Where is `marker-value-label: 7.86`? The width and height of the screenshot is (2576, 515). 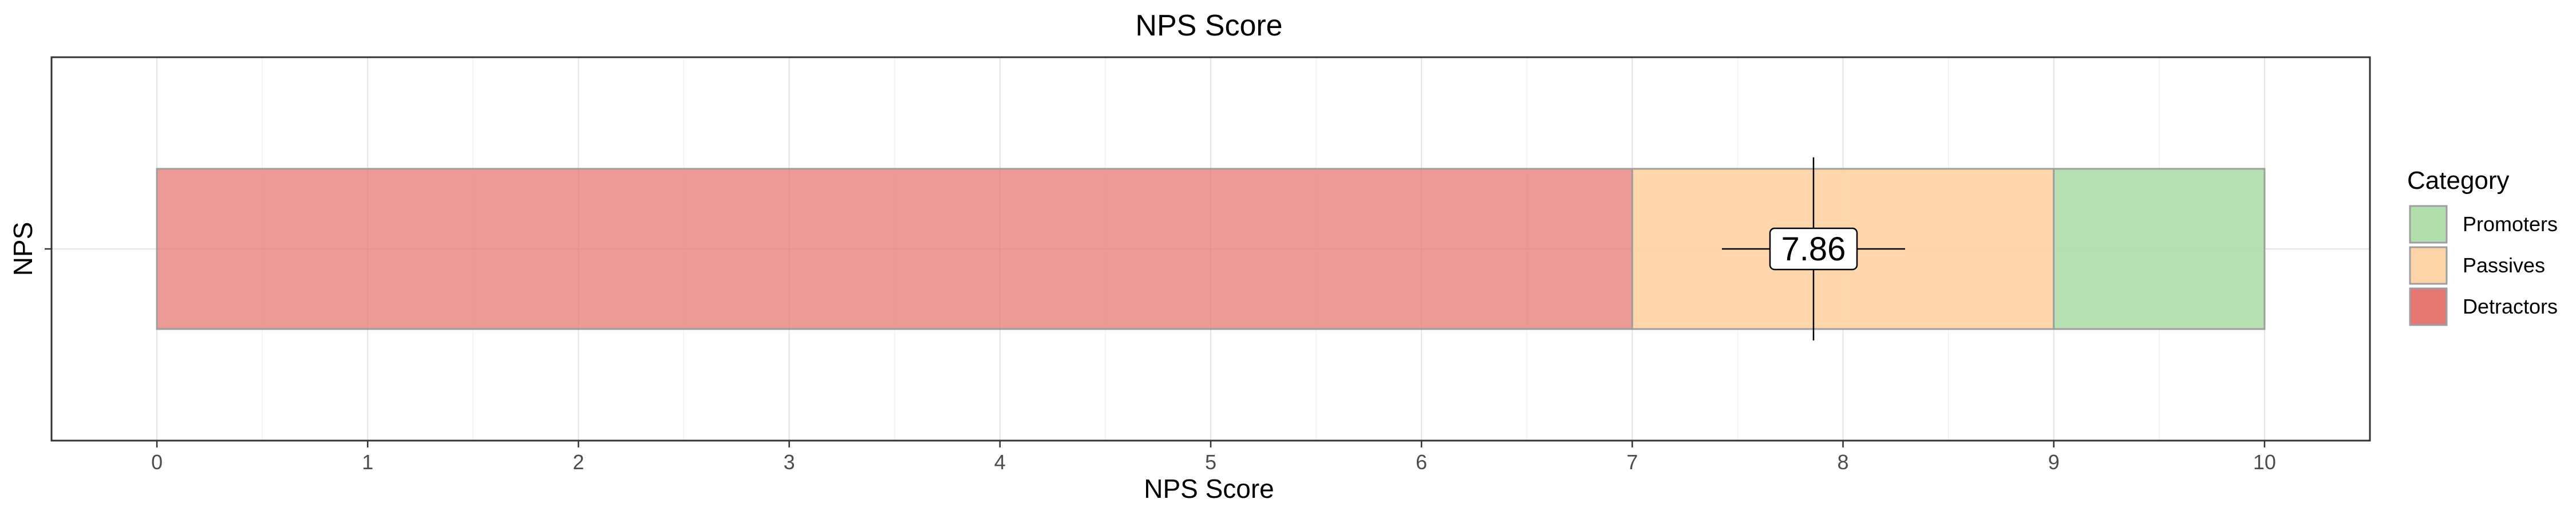
marker-value-label: 7.86 is located at coordinates (1813, 249).